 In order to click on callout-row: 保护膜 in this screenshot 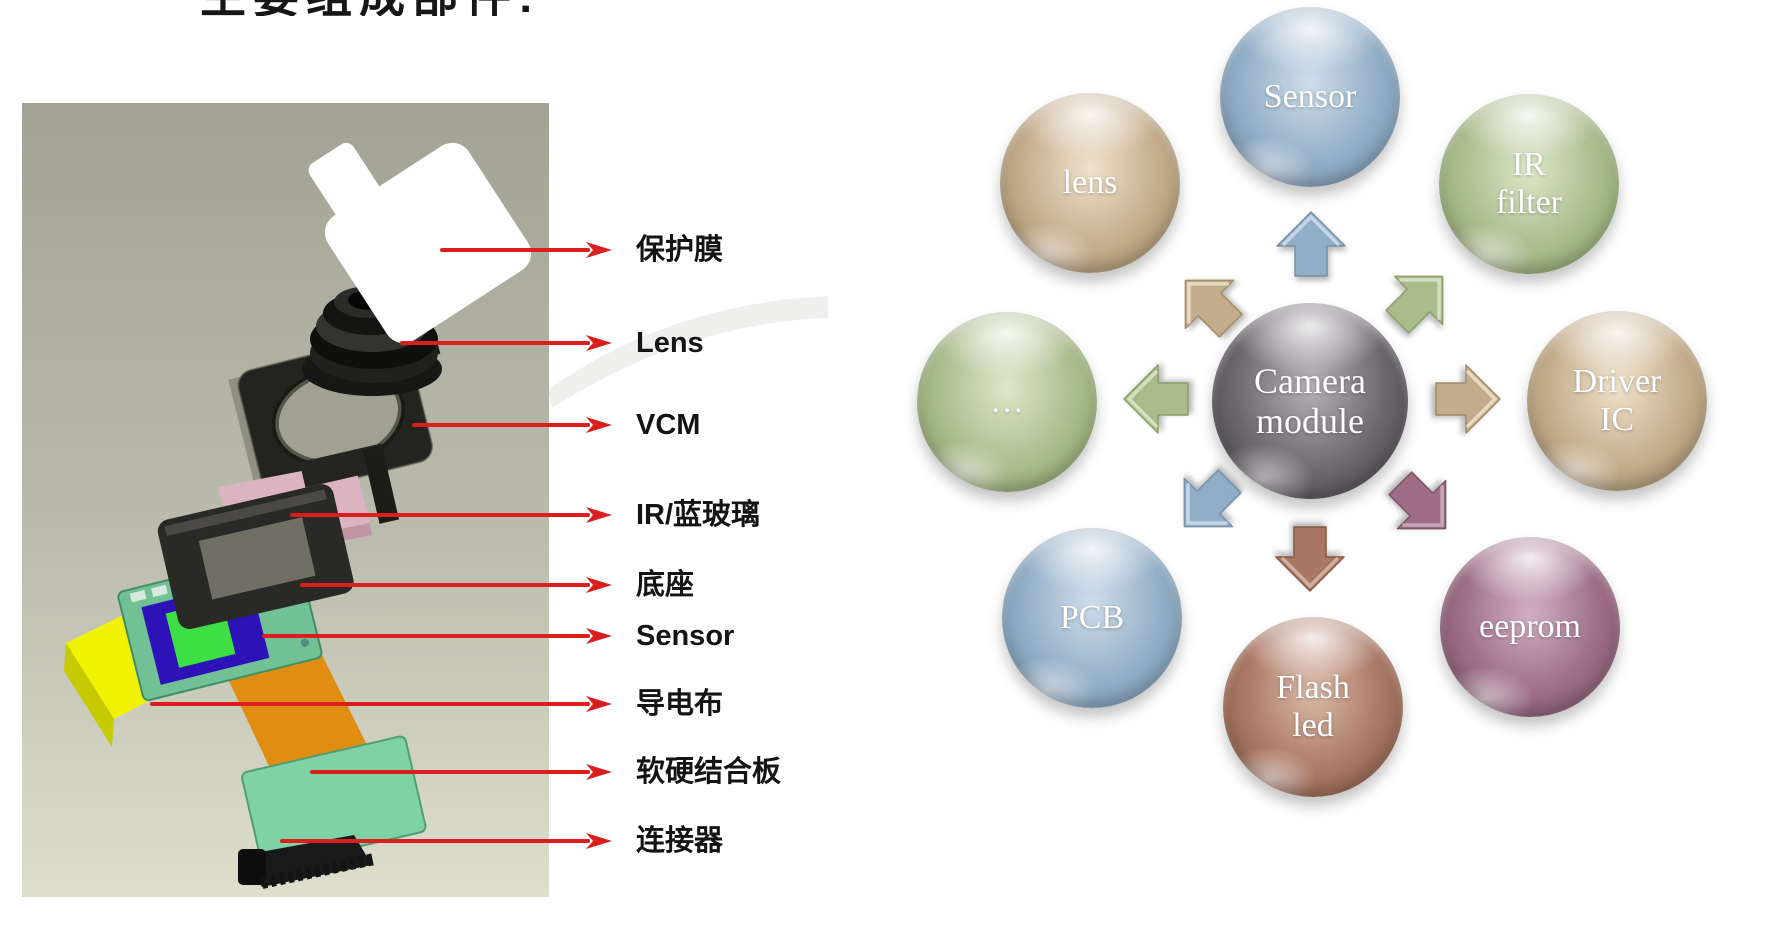, I will do `click(380, 250)`.